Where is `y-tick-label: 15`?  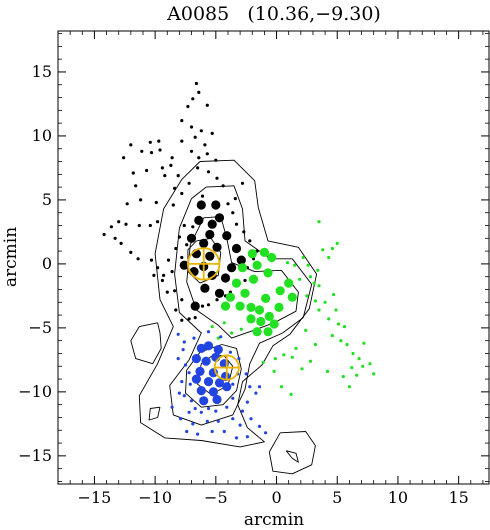
y-tick-label: 15 is located at coordinates (42, 71).